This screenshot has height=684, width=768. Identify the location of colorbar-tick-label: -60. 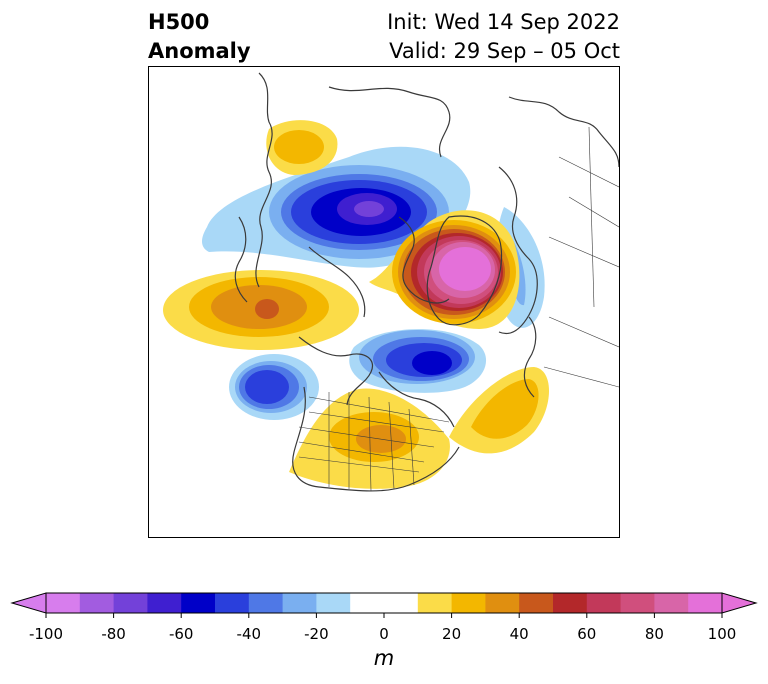
(181, 634).